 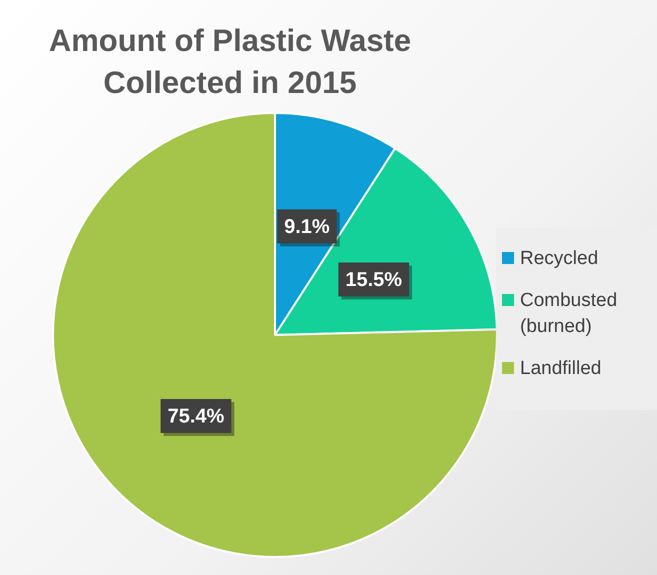 I want to click on data-label: 9.1%, so click(x=307, y=227).